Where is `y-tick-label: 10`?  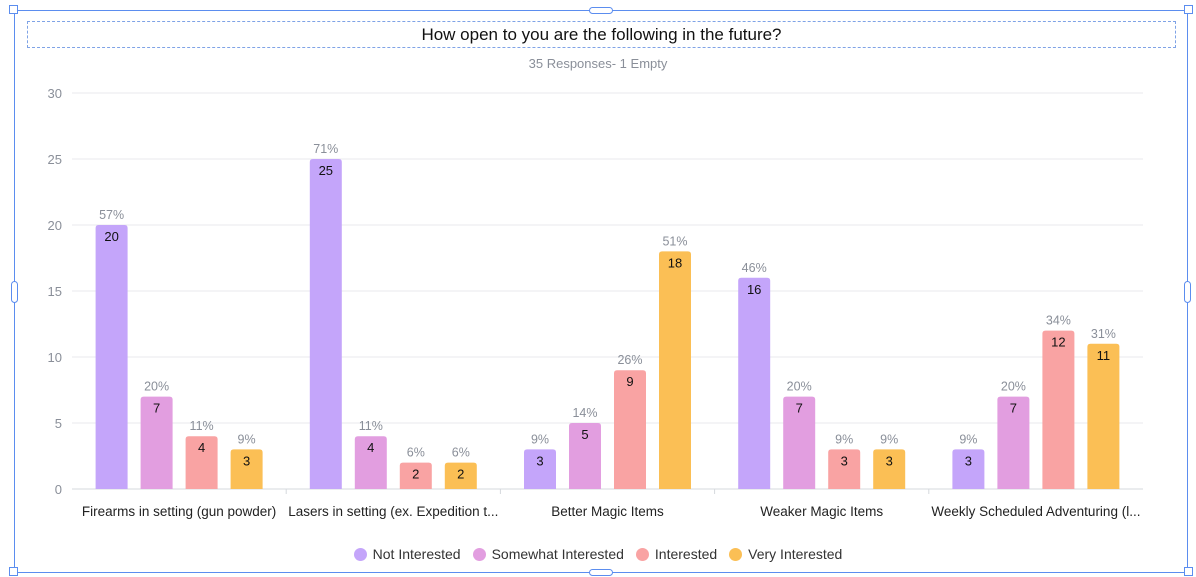 y-tick-label: 10 is located at coordinates (55, 357).